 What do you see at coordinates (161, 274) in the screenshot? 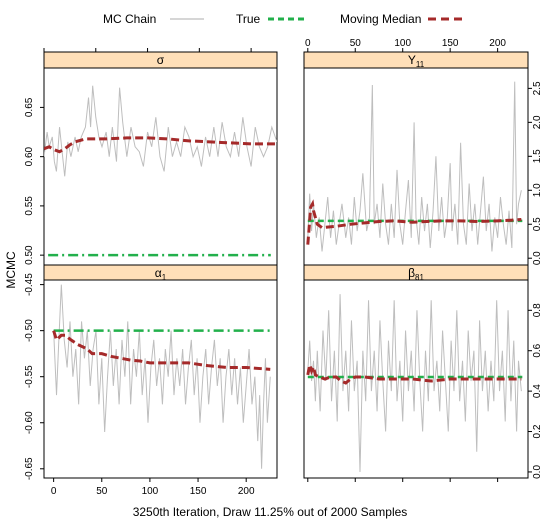
I see `panel-title: α1` at bounding box center [161, 274].